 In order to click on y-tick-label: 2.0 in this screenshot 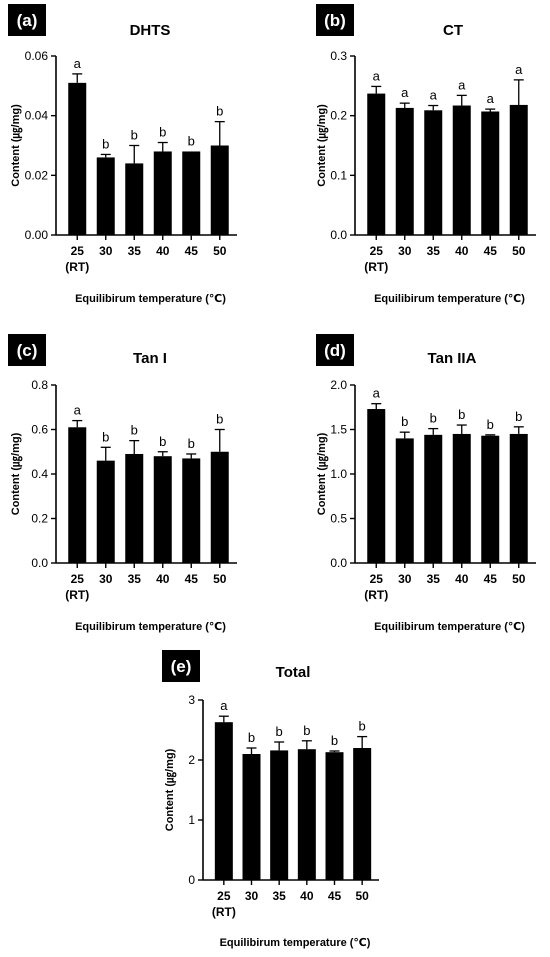, I will do `click(338, 385)`.